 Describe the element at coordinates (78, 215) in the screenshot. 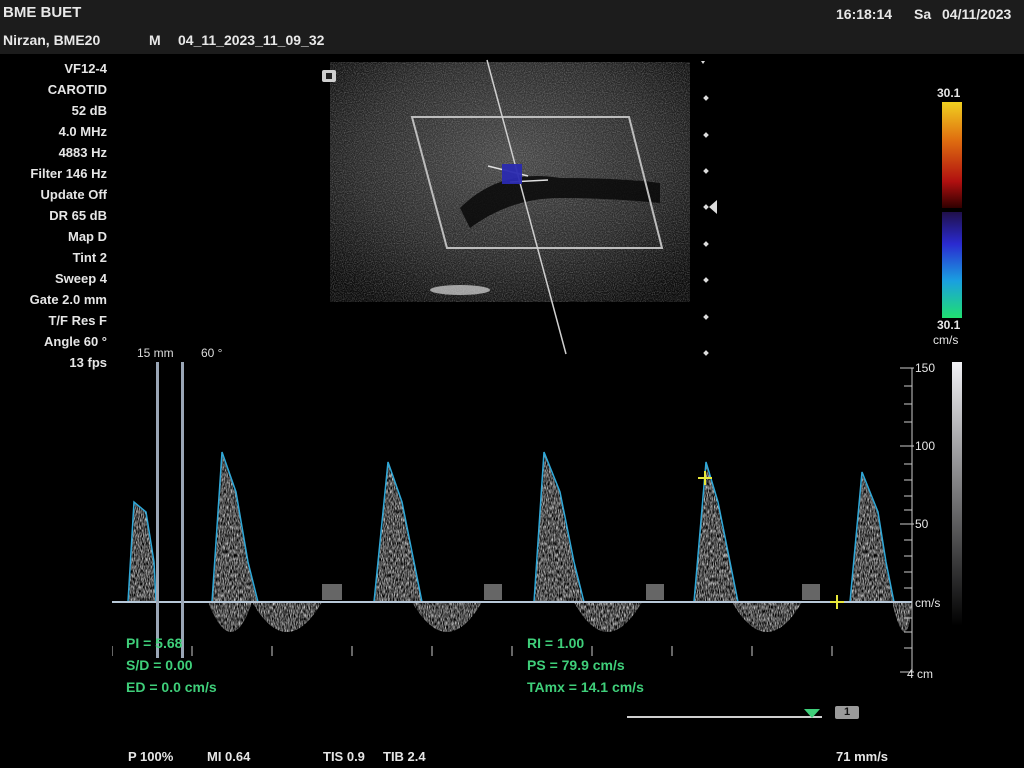

I see `param-dr: DR 65 dB` at that location.